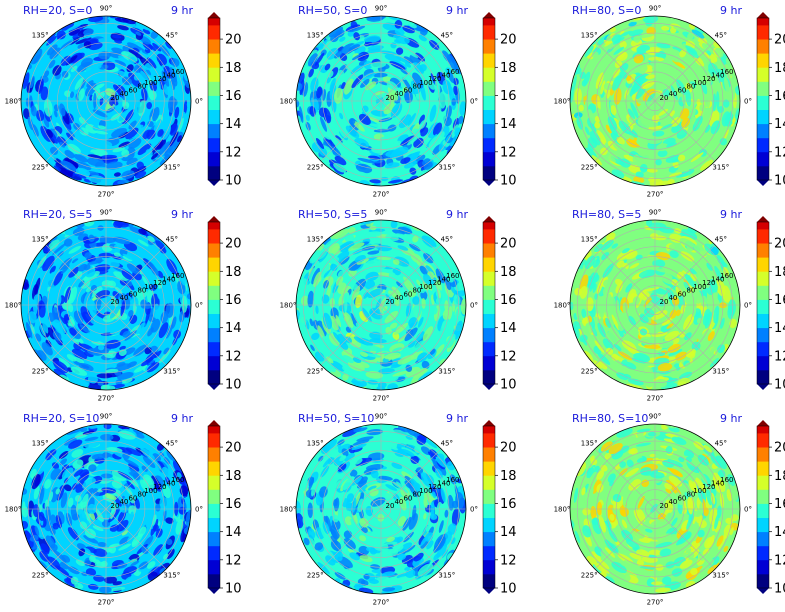 The width and height of the screenshot is (785, 612). I want to click on radial-tick-label: 60, so click(681, 90).